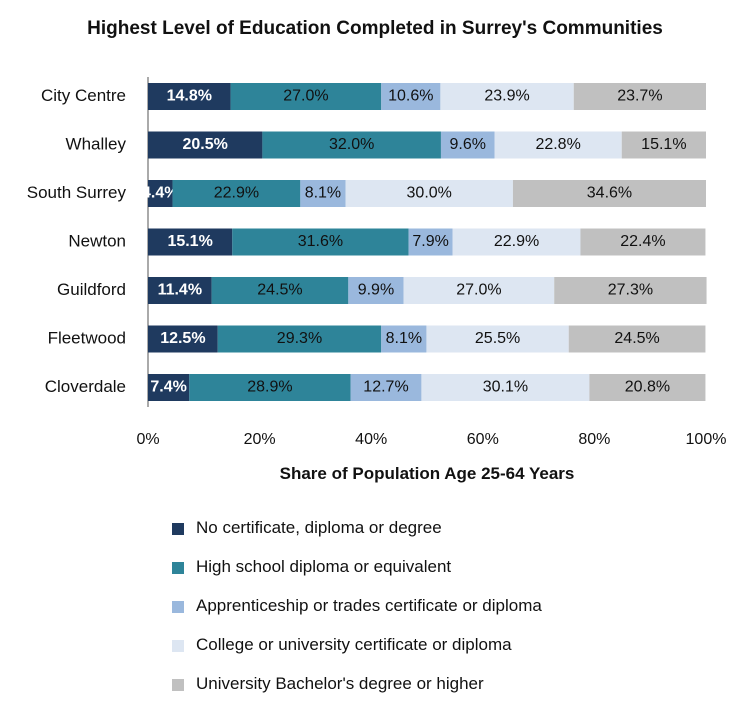  Describe the element at coordinates (706, 439) in the screenshot. I see `x-tick-label: 100%` at that location.